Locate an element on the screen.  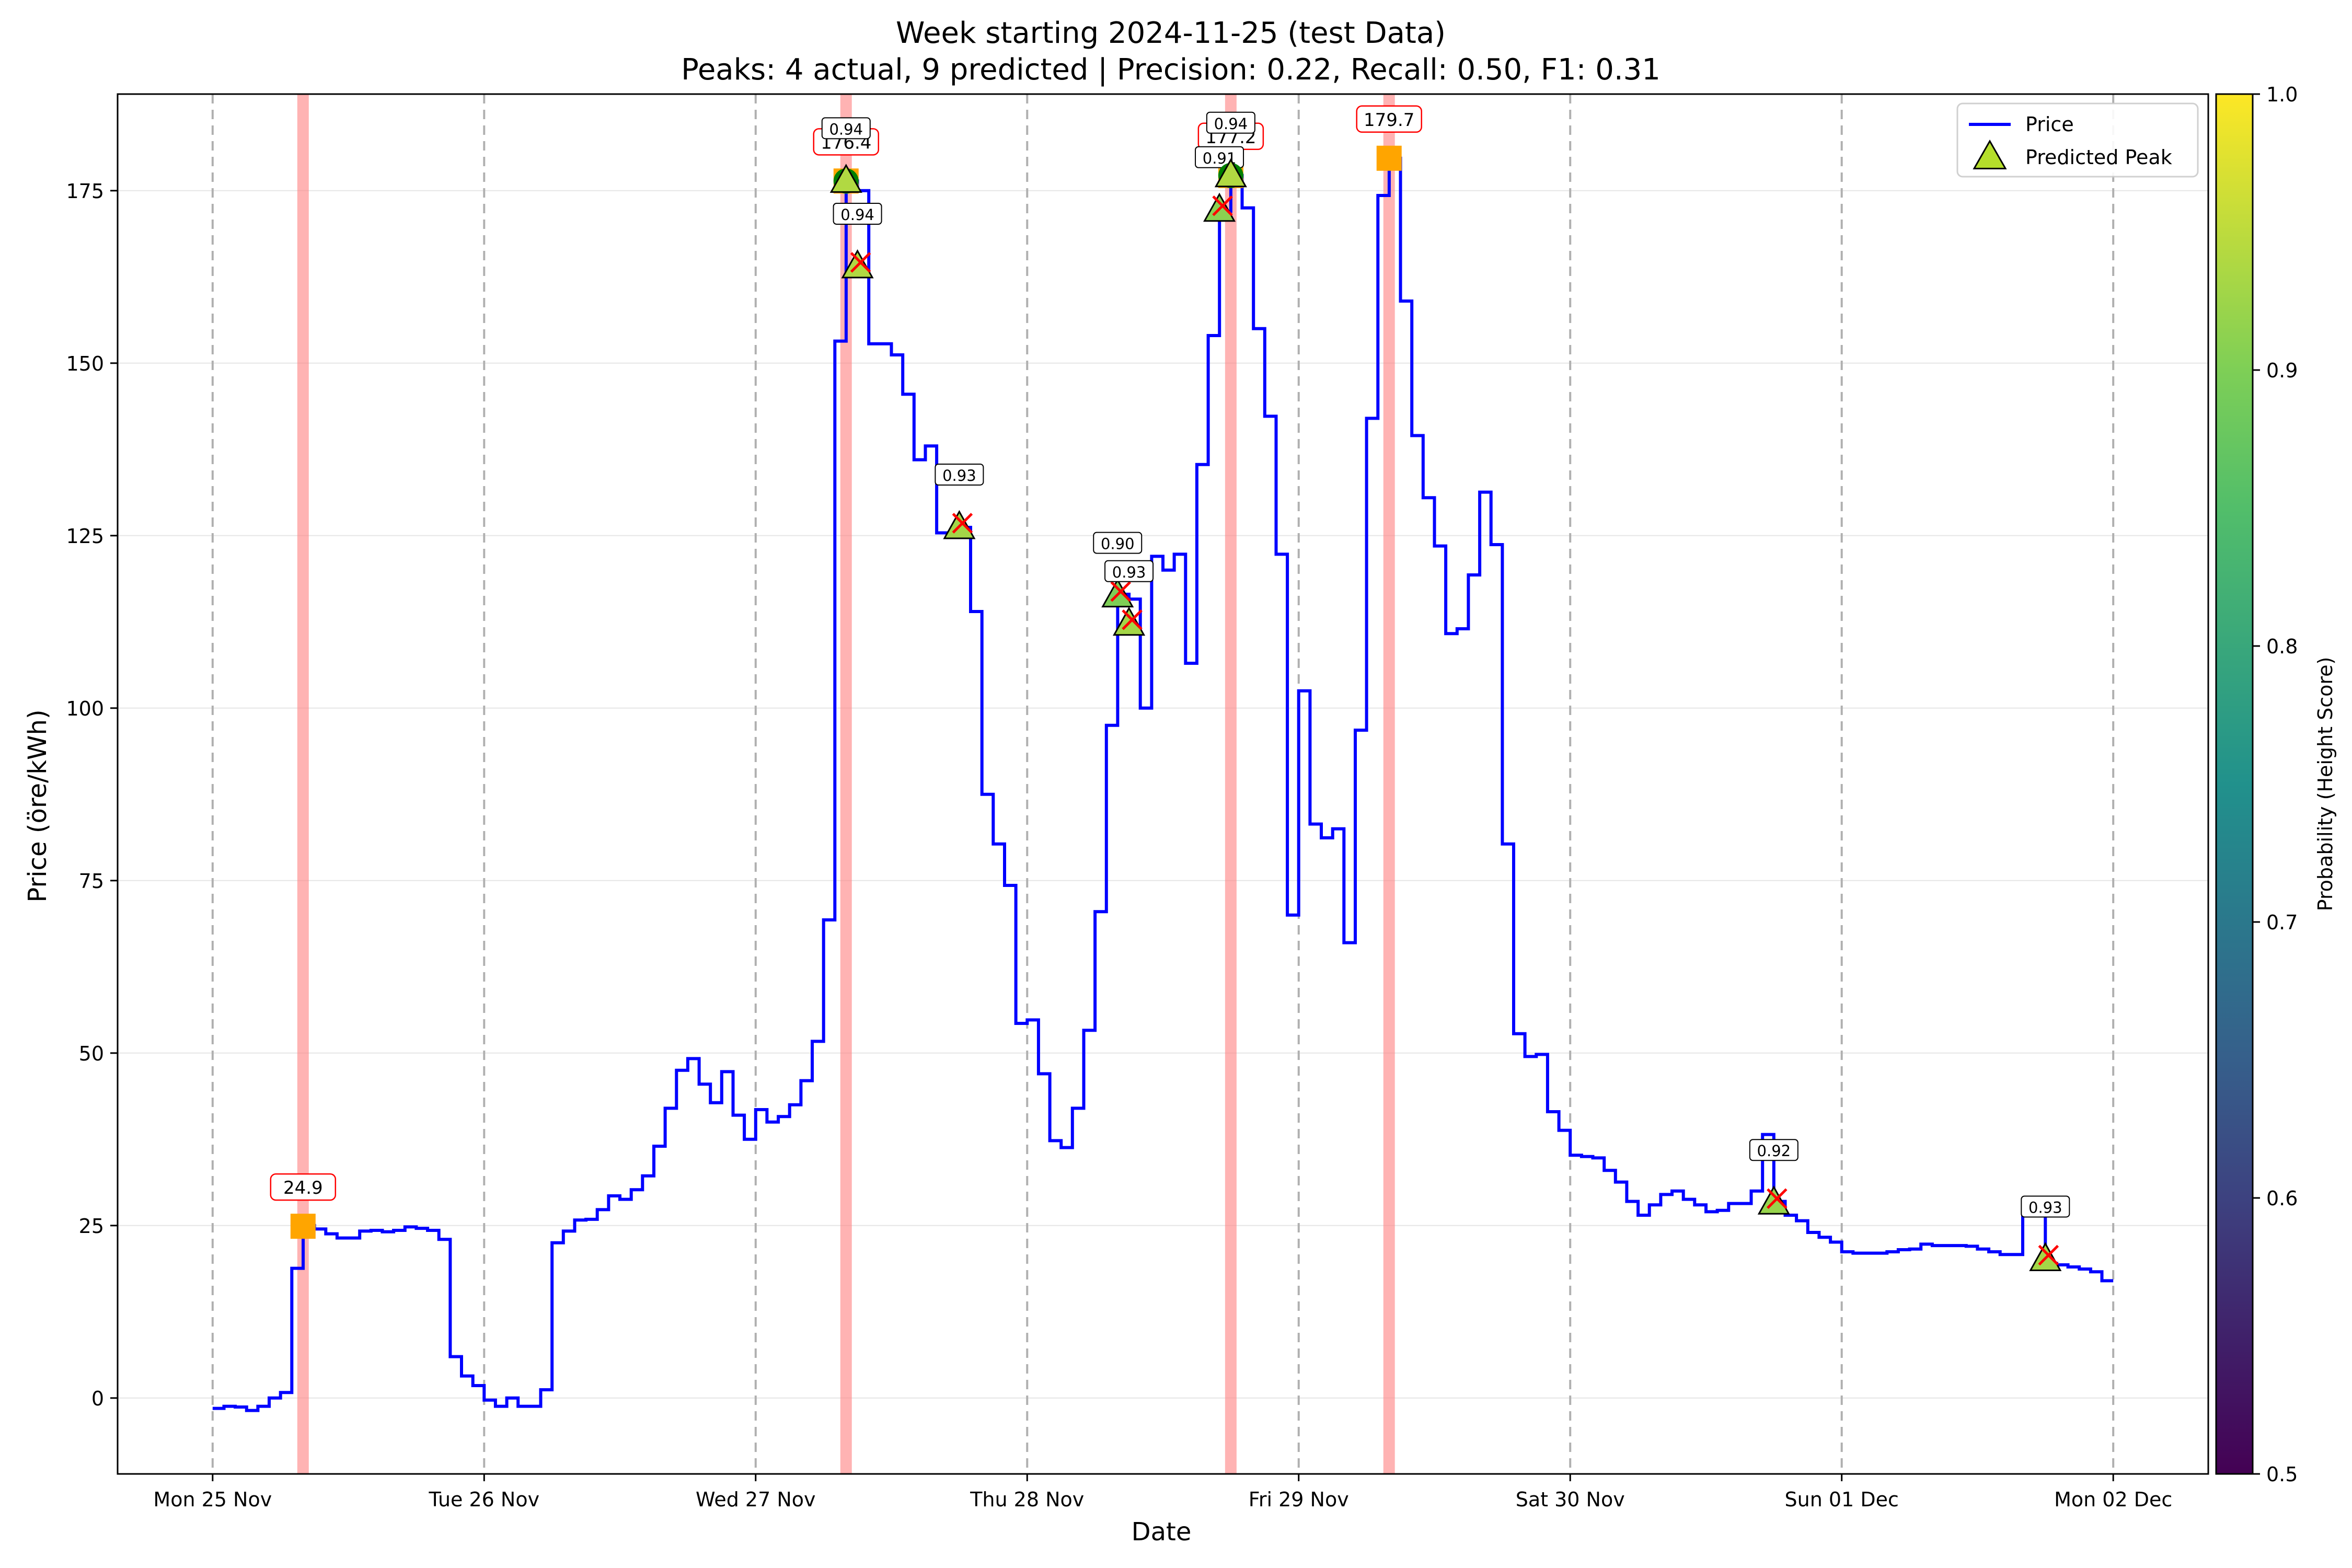
y-tick-label: 150 is located at coordinates (85, 363).